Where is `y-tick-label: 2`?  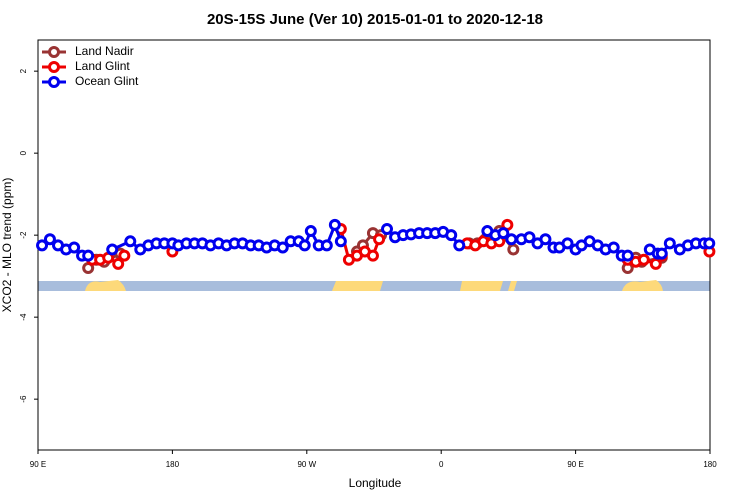
y-tick-label: 2 is located at coordinates (23, 70).